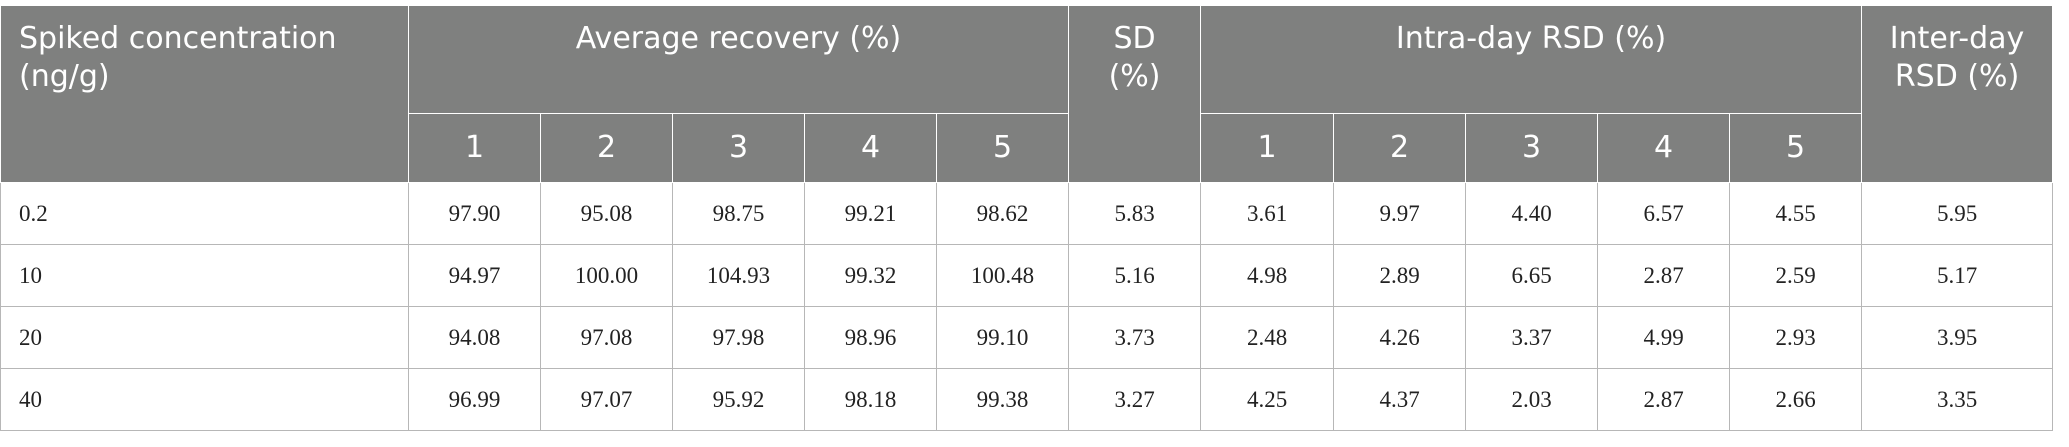 The image size is (2069, 447). What do you see at coordinates (204, 337) in the screenshot?
I see `table-cell: 20` at bounding box center [204, 337].